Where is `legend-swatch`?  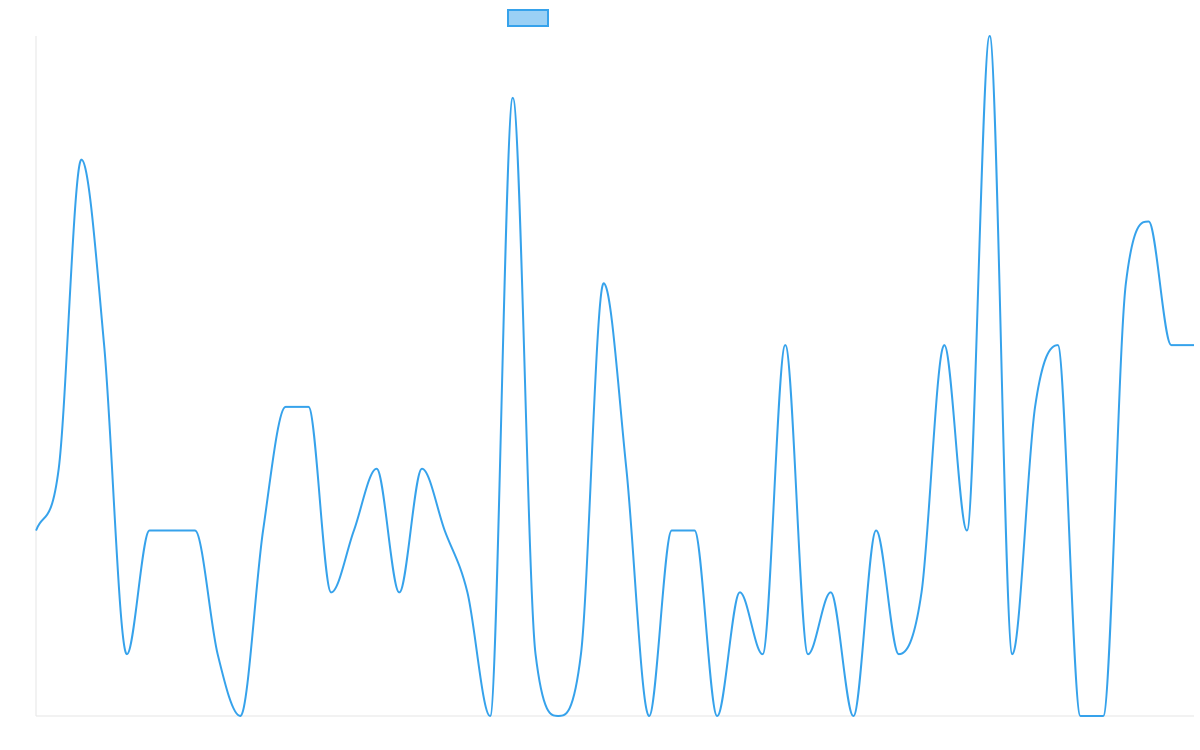
legend-swatch is located at coordinates (528, 18).